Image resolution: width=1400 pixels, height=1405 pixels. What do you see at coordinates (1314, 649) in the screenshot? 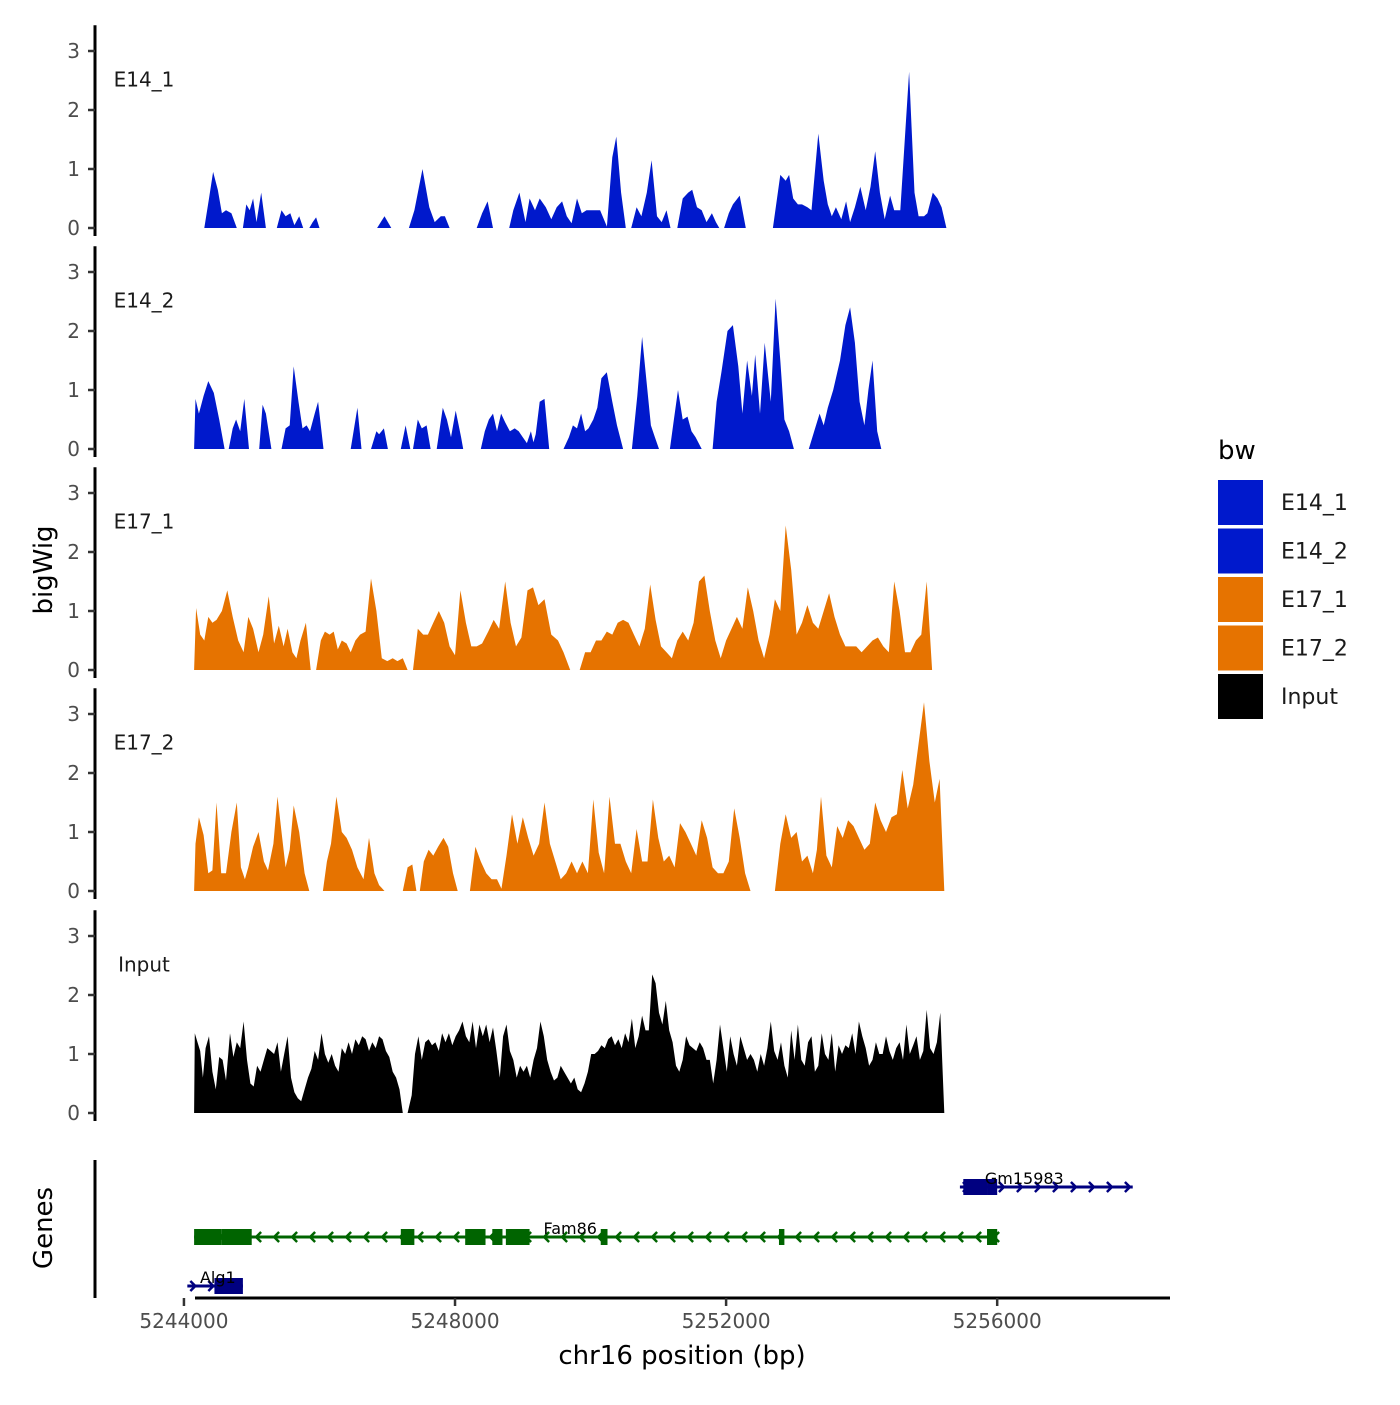
I see `legend-label-E17_2: E17_2` at bounding box center [1314, 649].